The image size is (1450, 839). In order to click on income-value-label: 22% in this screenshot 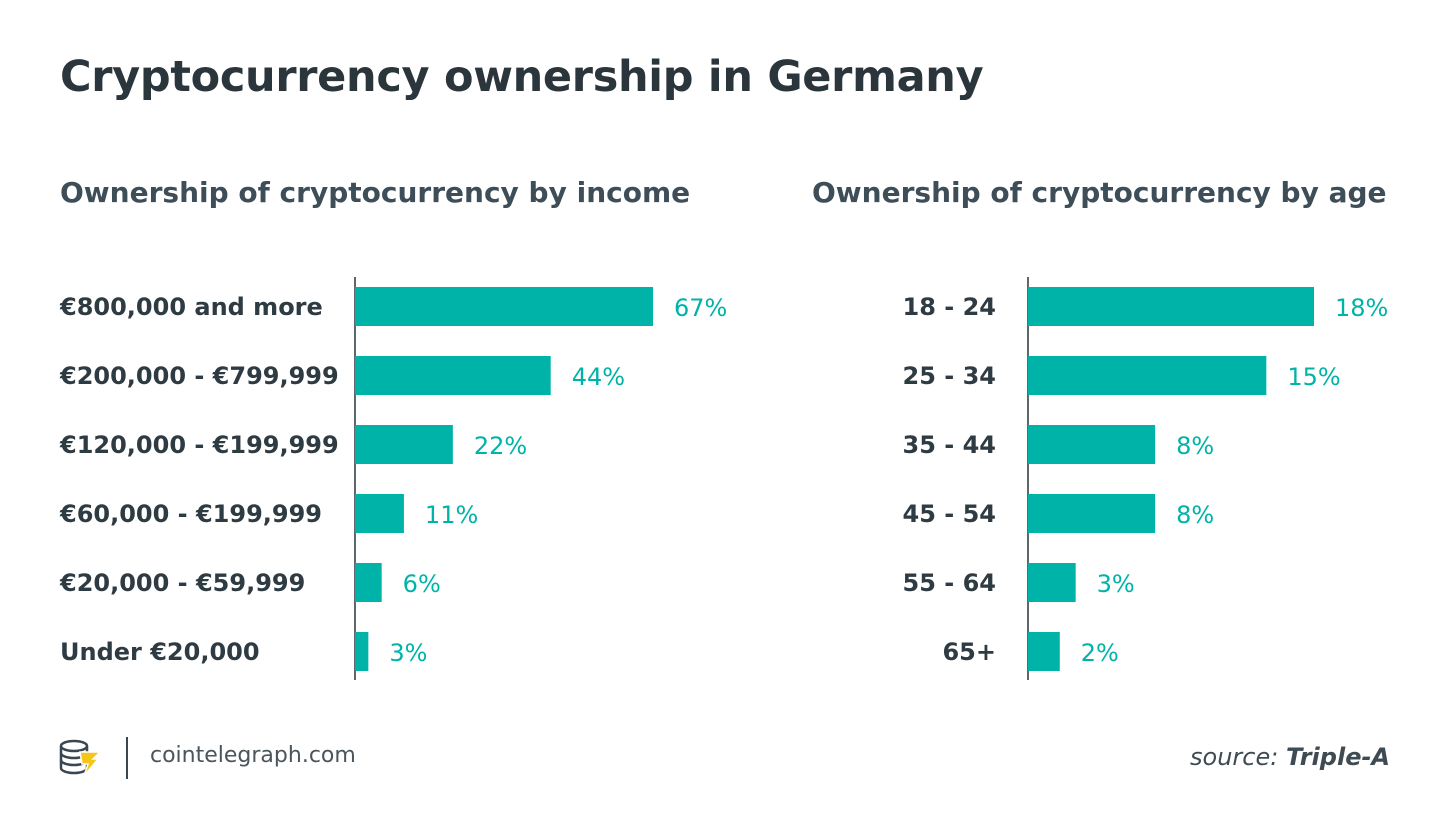, I will do `click(500, 446)`.